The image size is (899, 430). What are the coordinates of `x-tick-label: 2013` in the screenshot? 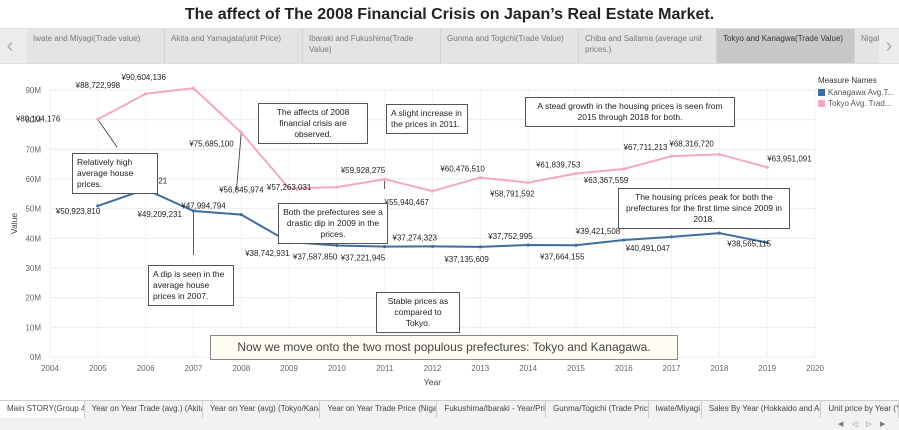 It's located at (480, 368).